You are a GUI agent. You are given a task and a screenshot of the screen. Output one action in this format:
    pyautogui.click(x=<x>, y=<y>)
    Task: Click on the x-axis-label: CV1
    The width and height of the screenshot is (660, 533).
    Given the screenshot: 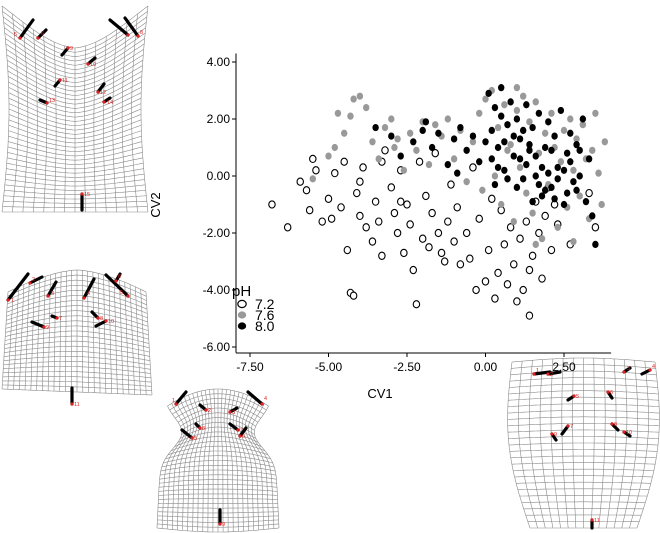 What is the action you would take?
    pyautogui.click(x=379, y=393)
    